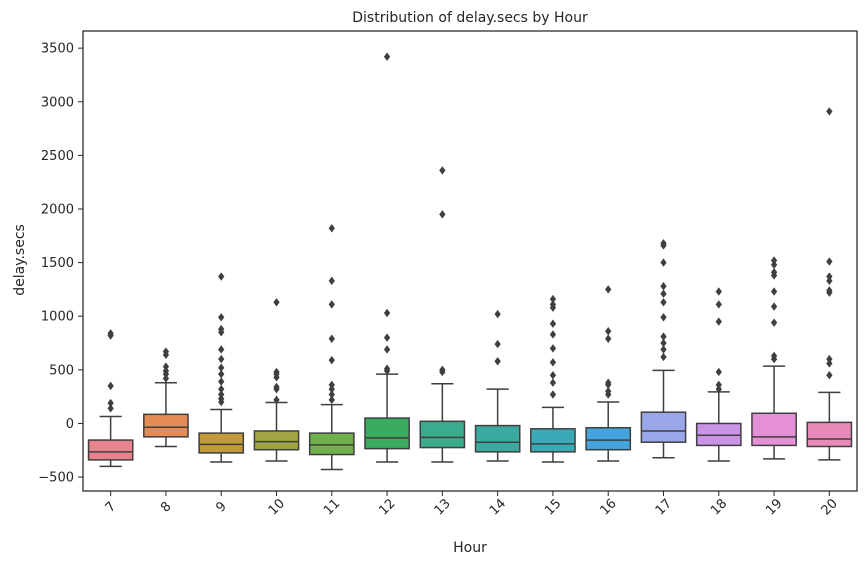  I want to click on x-tick-label: 10, so click(277, 507).